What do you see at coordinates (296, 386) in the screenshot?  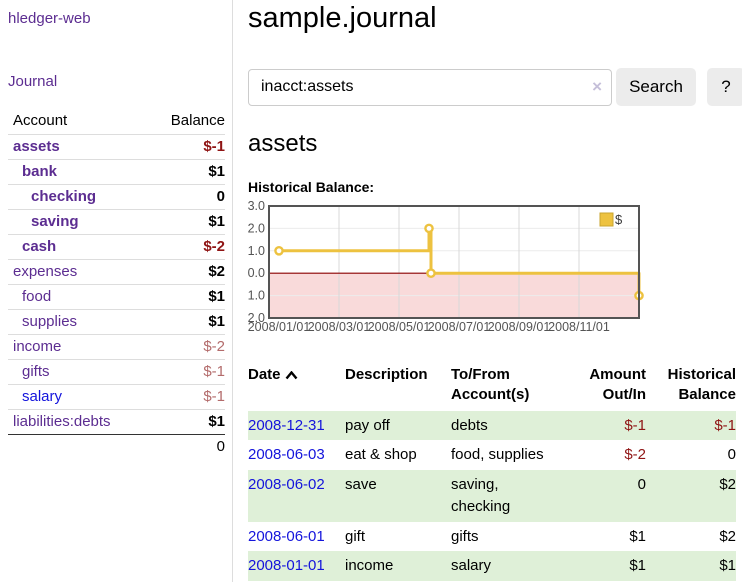 I see `column-date: Date` at bounding box center [296, 386].